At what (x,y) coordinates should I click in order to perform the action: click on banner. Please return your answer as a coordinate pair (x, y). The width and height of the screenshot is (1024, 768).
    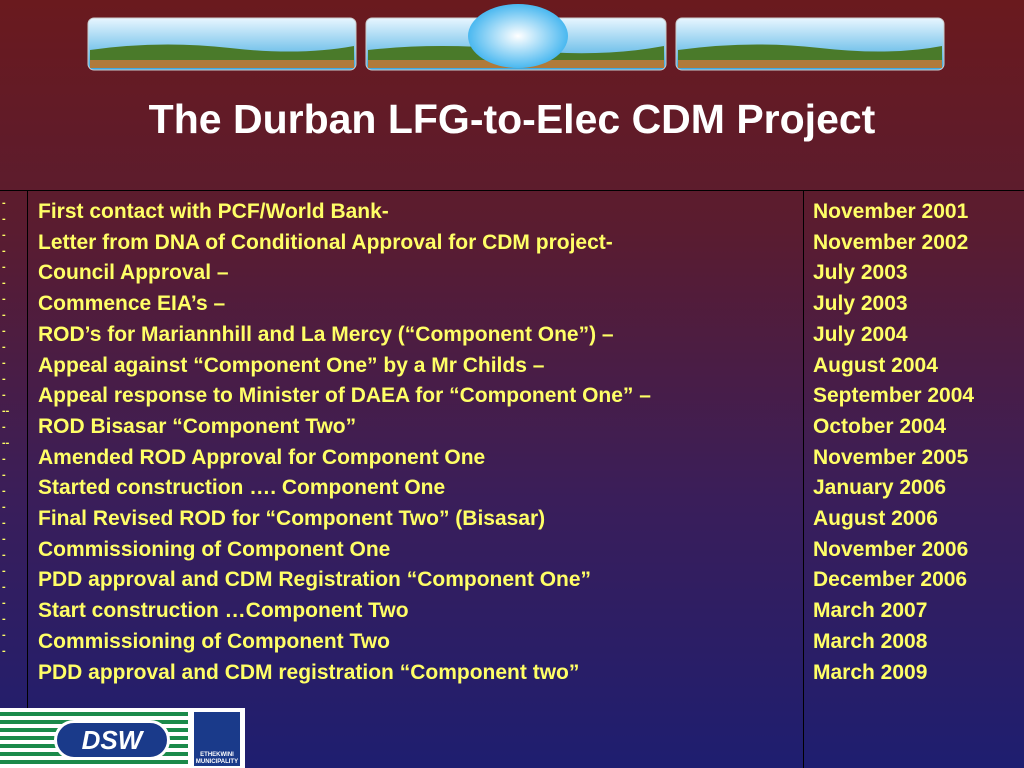
    Looking at the image, I should click on (516, 37).